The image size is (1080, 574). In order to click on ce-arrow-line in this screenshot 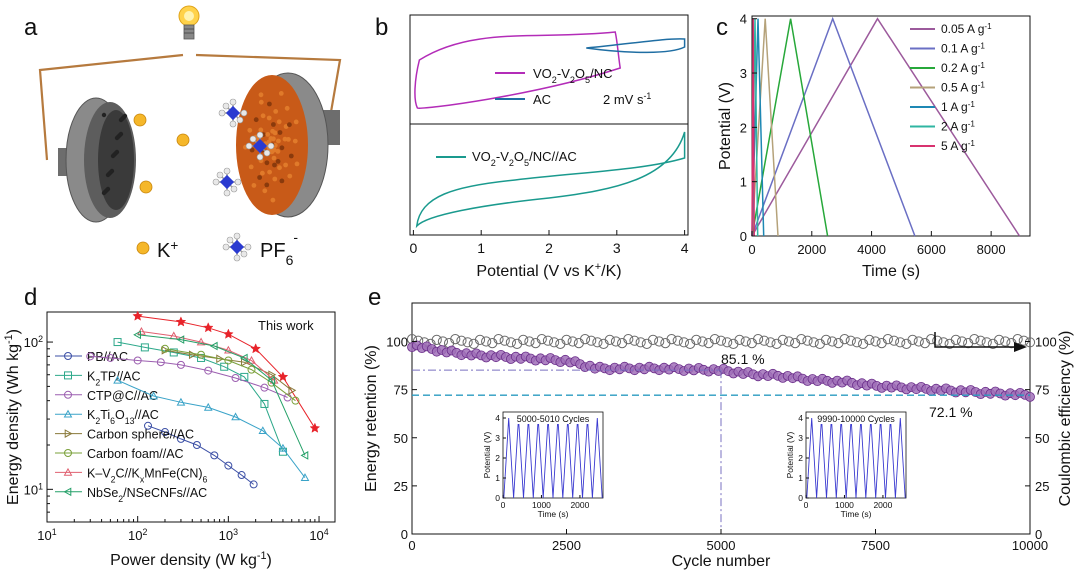, I will do `click(974, 340)`.